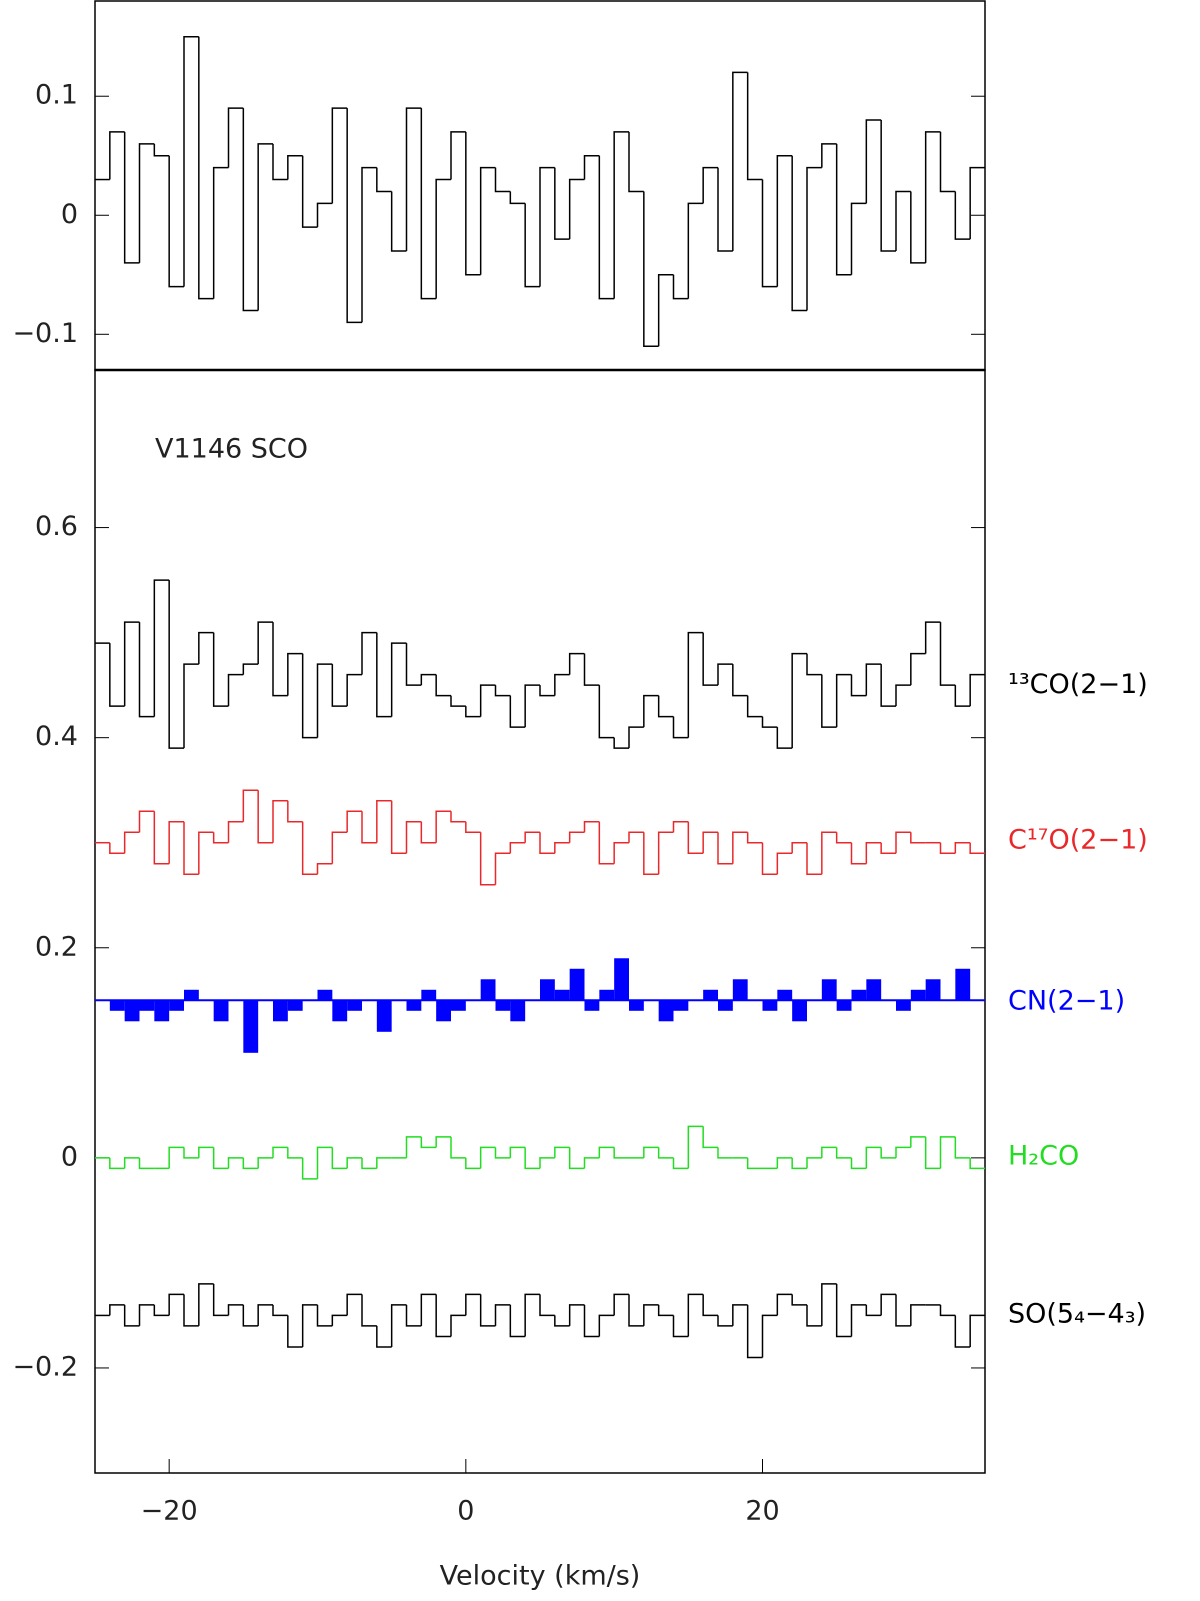 This screenshot has height=1601, width=1200. What do you see at coordinates (1066, 1001) in the screenshot?
I see `legend-label: CN(2−1)` at bounding box center [1066, 1001].